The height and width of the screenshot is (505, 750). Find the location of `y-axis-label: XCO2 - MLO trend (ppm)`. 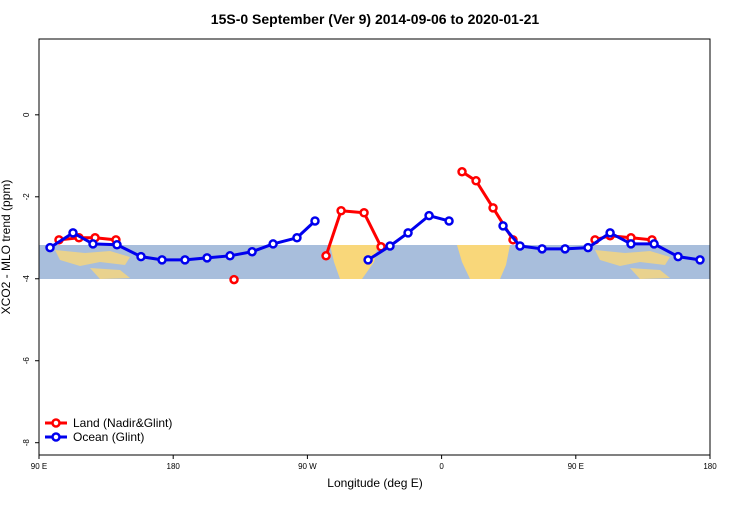

y-axis-label: XCO2 - MLO trend (ppm) is located at coordinates (6, 247).